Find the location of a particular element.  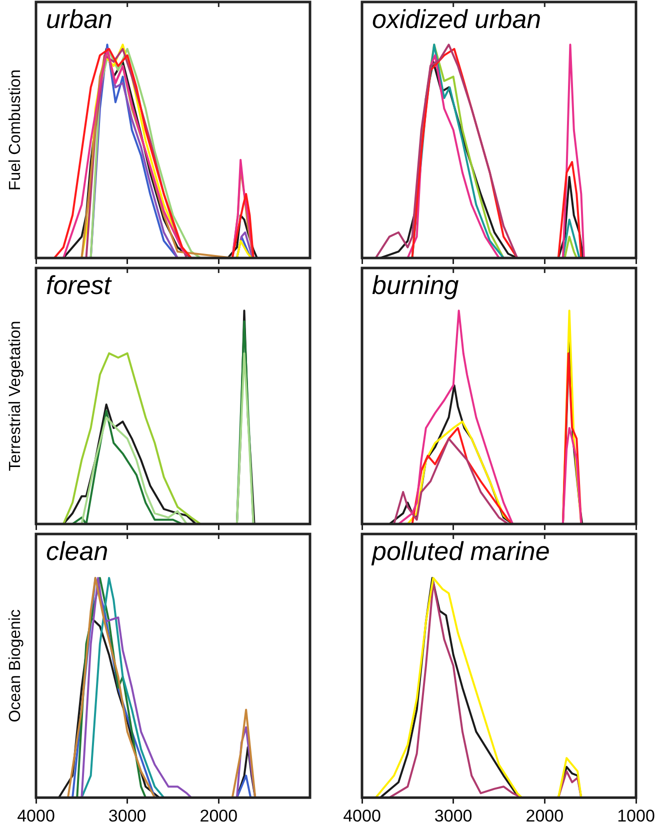

y-axis-title: Terrestrial Vegetation is located at coordinates (15, 396).